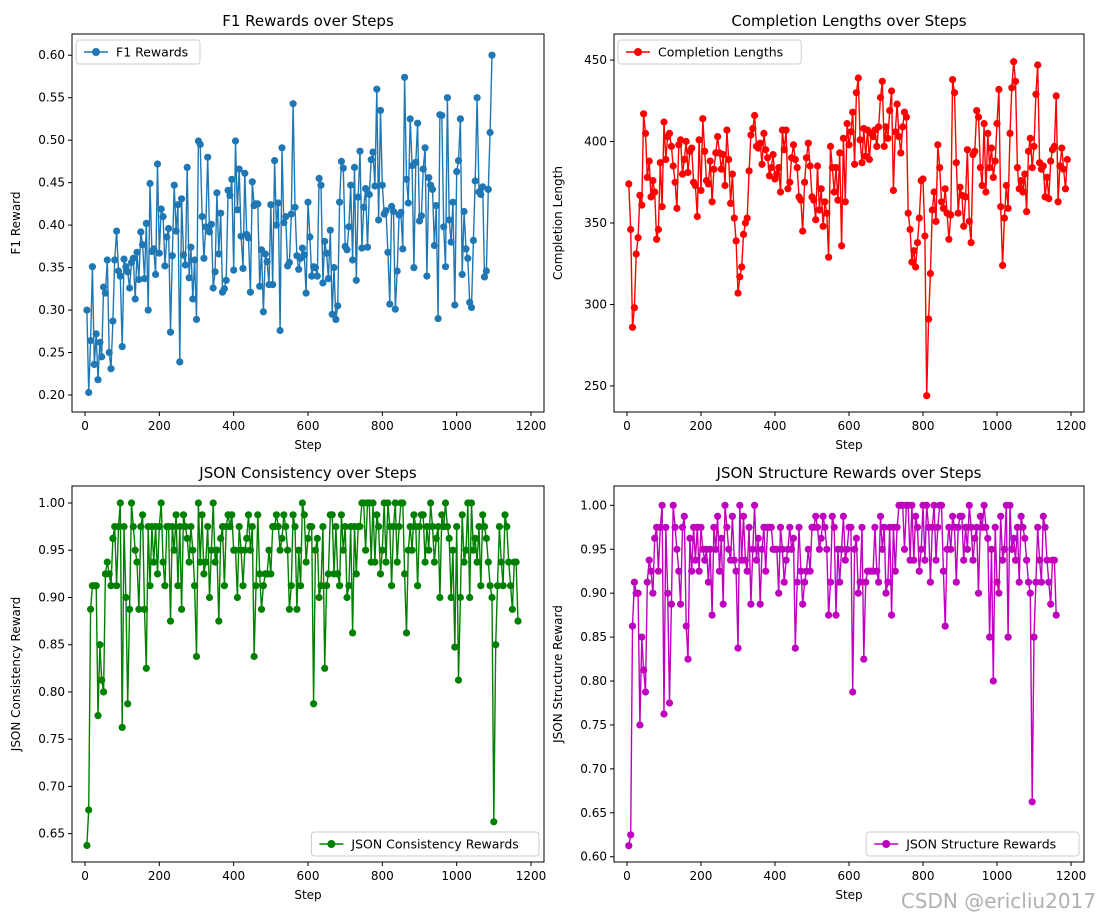  I want to click on y-tick-label: 450, so click(595, 60).